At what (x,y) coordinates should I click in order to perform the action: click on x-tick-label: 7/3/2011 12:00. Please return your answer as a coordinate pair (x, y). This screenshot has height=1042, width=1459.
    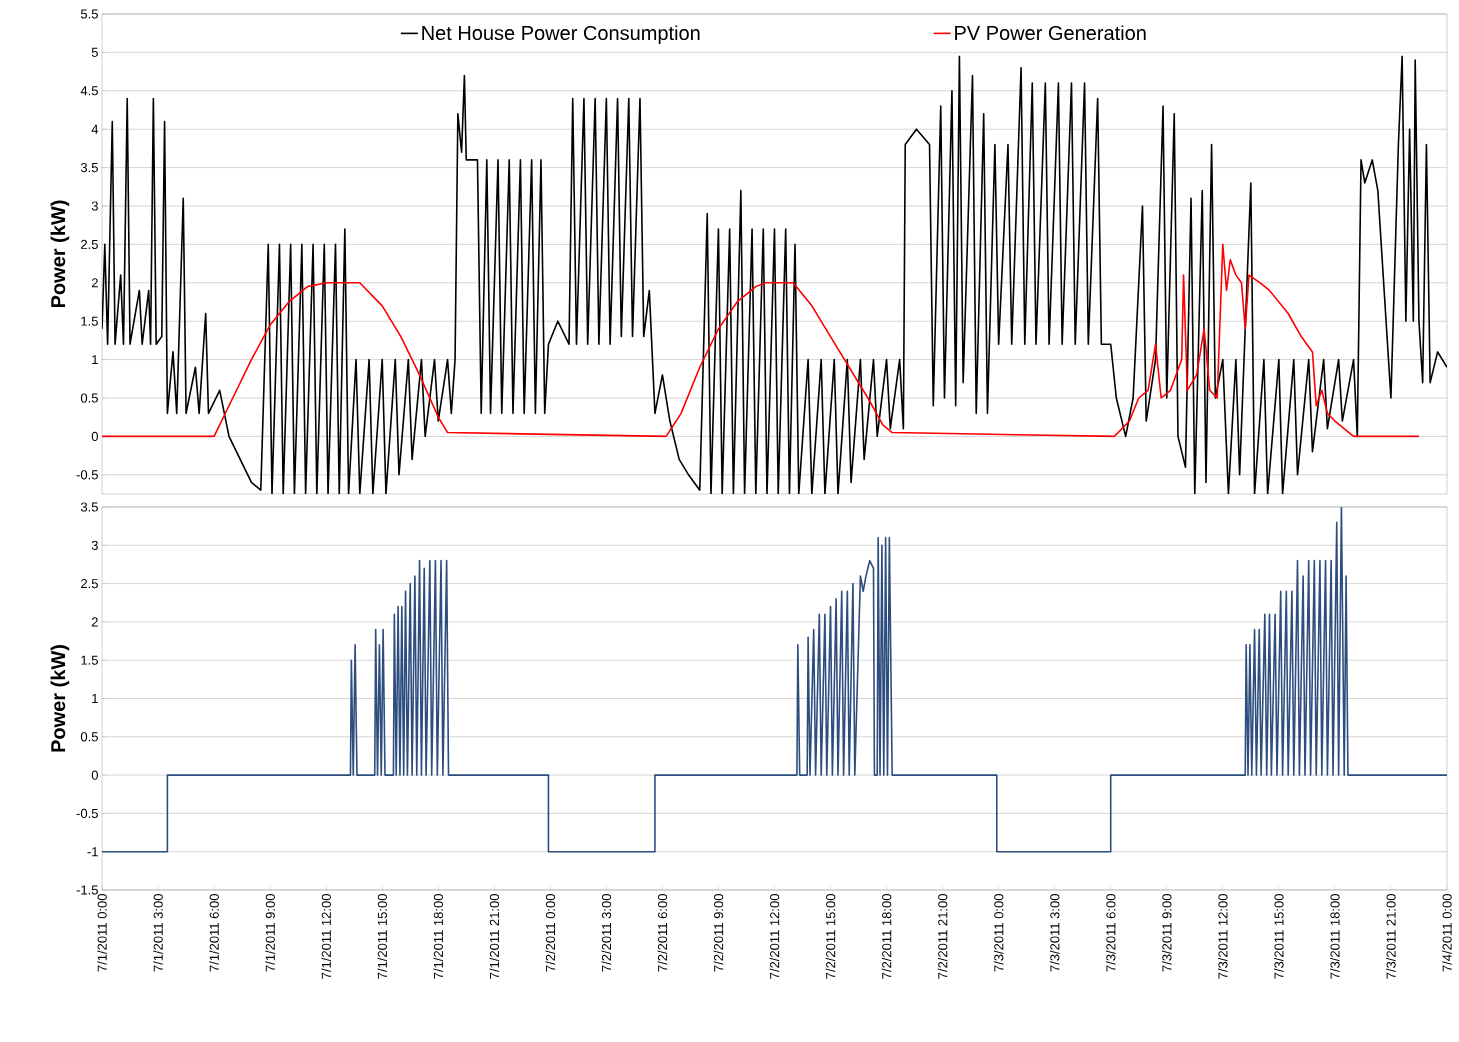
    Looking at the image, I should click on (1223, 936).